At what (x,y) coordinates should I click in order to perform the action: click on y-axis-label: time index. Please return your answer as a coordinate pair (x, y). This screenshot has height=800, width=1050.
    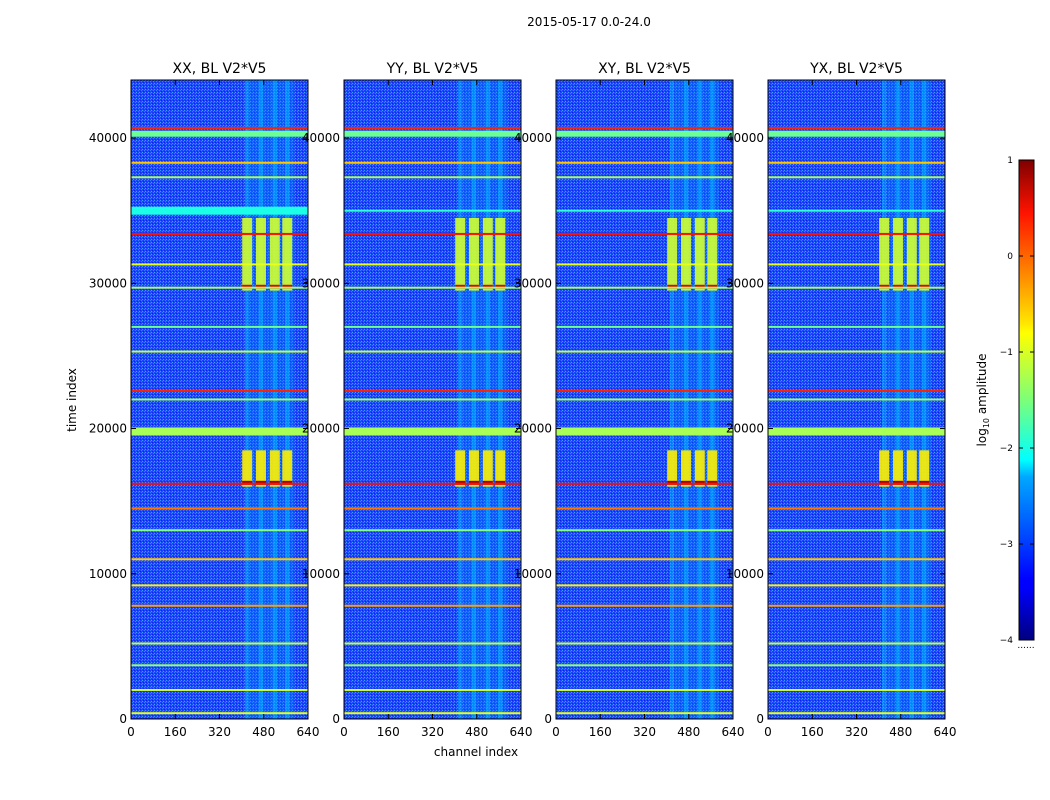
    Looking at the image, I should click on (72, 400).